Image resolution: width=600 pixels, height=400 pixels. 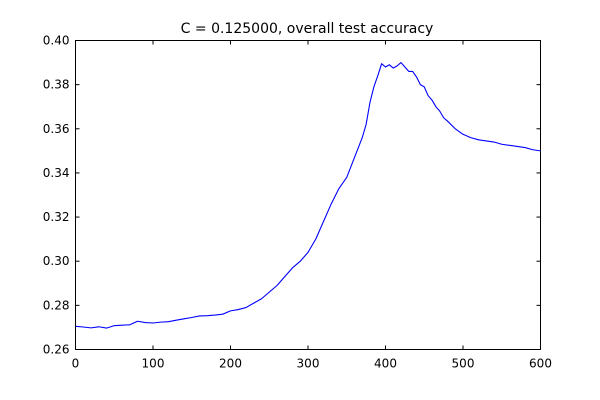 I want to click on y-tick-label: 0.40, so click(x=56, y=41).